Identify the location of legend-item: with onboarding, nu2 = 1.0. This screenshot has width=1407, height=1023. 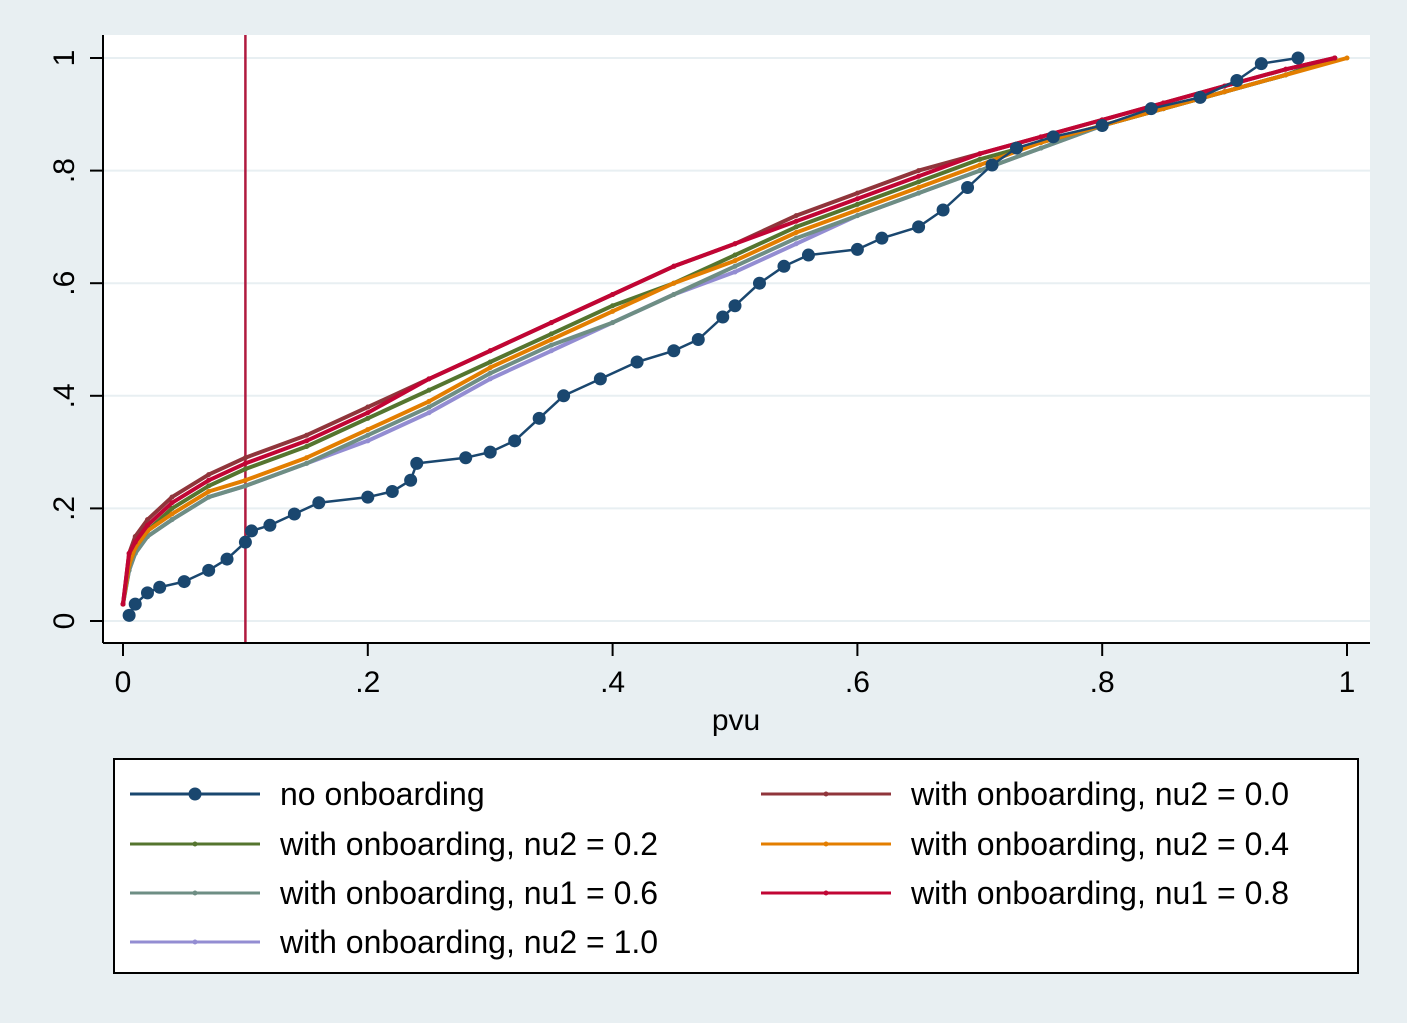
(394, 942).